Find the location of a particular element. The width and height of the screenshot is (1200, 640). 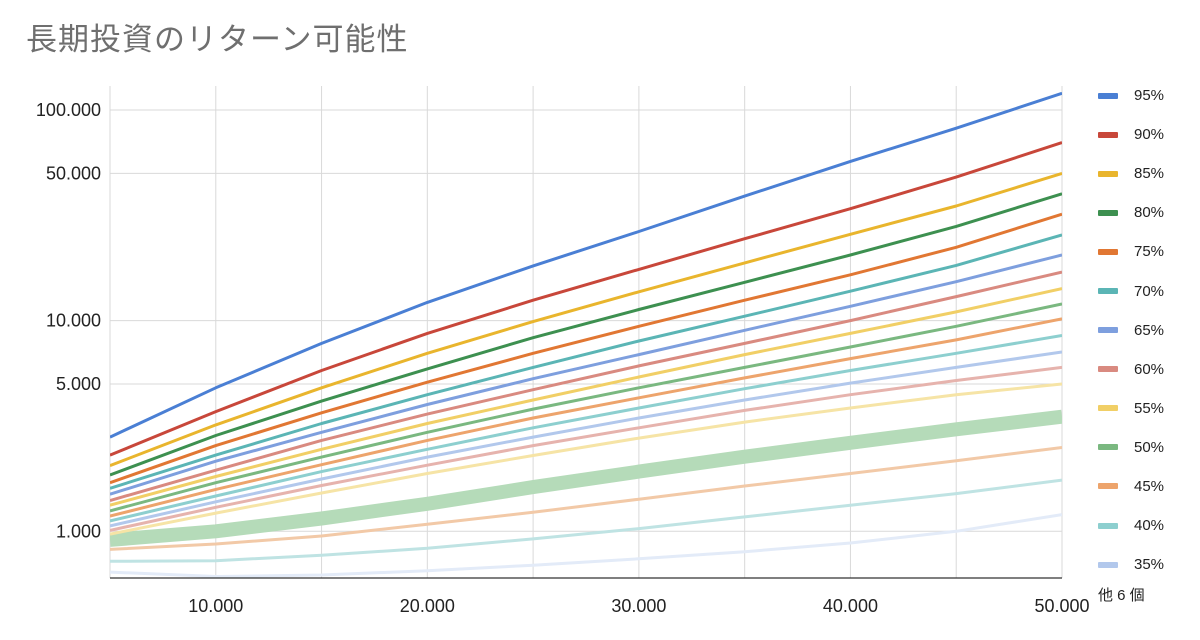

legend-item: 40% is located at coordinates (1148, 525).